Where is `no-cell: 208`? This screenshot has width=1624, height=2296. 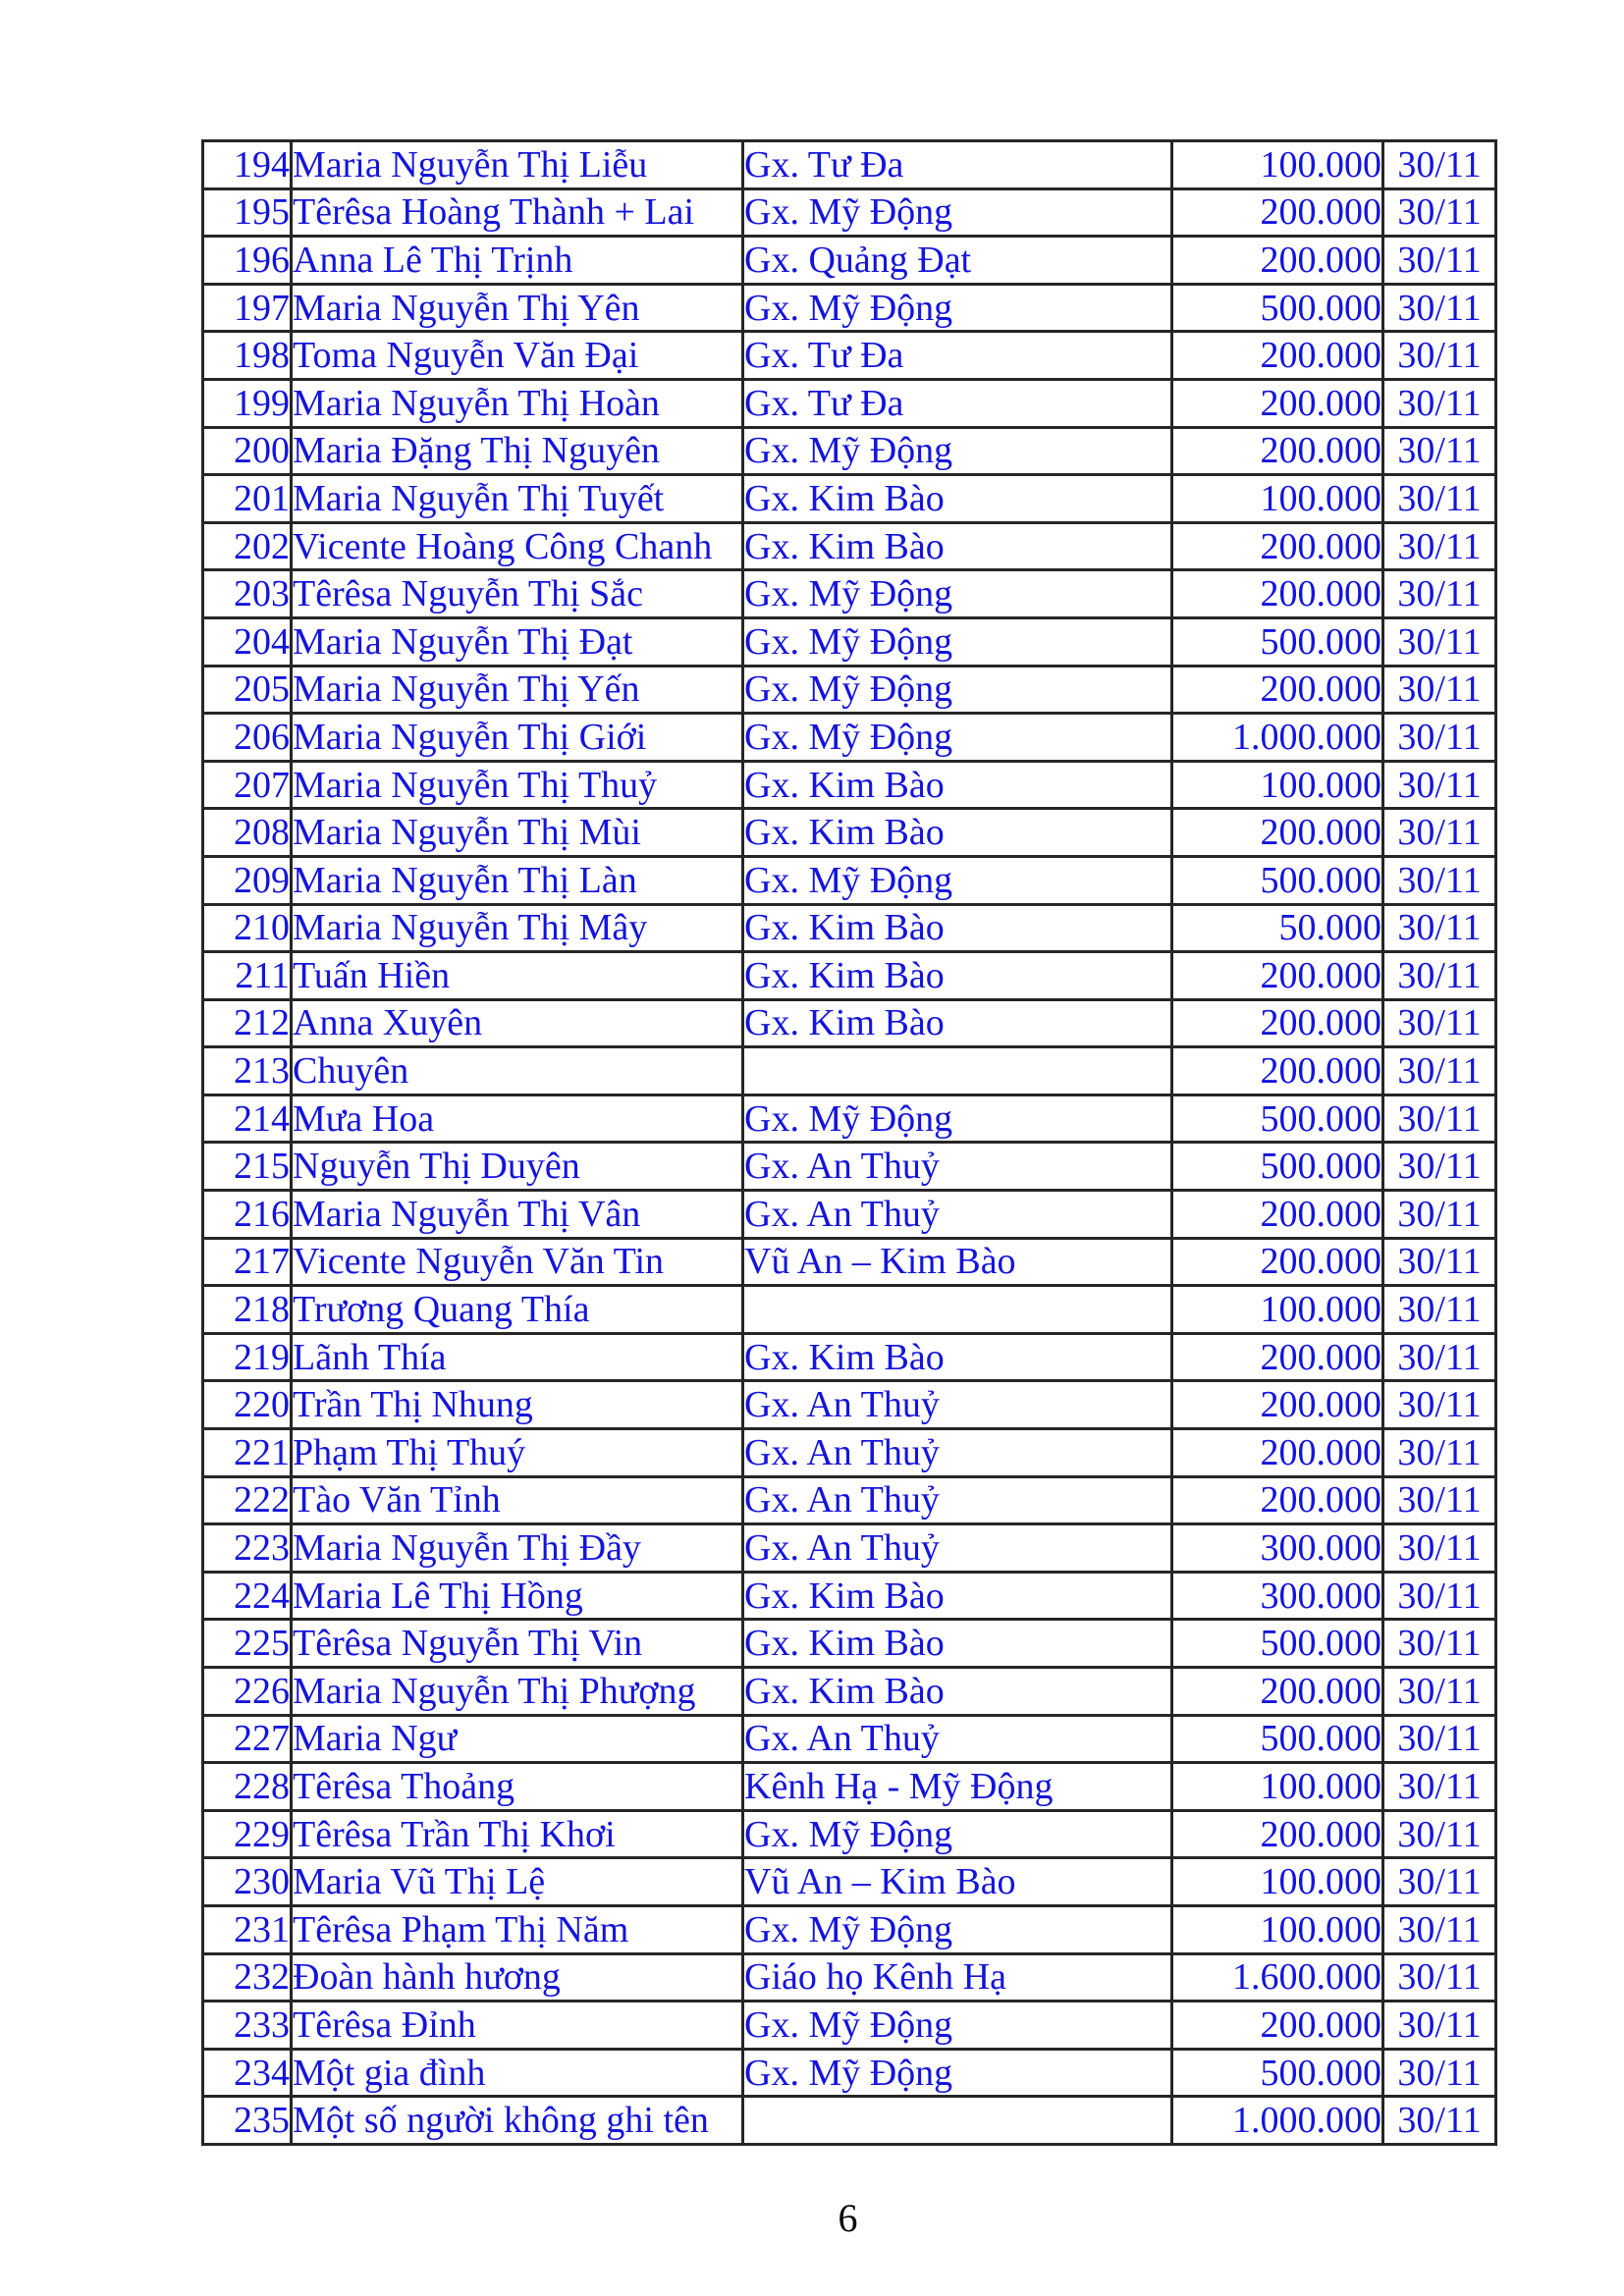 no-cell: 208 is located at coordinates (247, 833).